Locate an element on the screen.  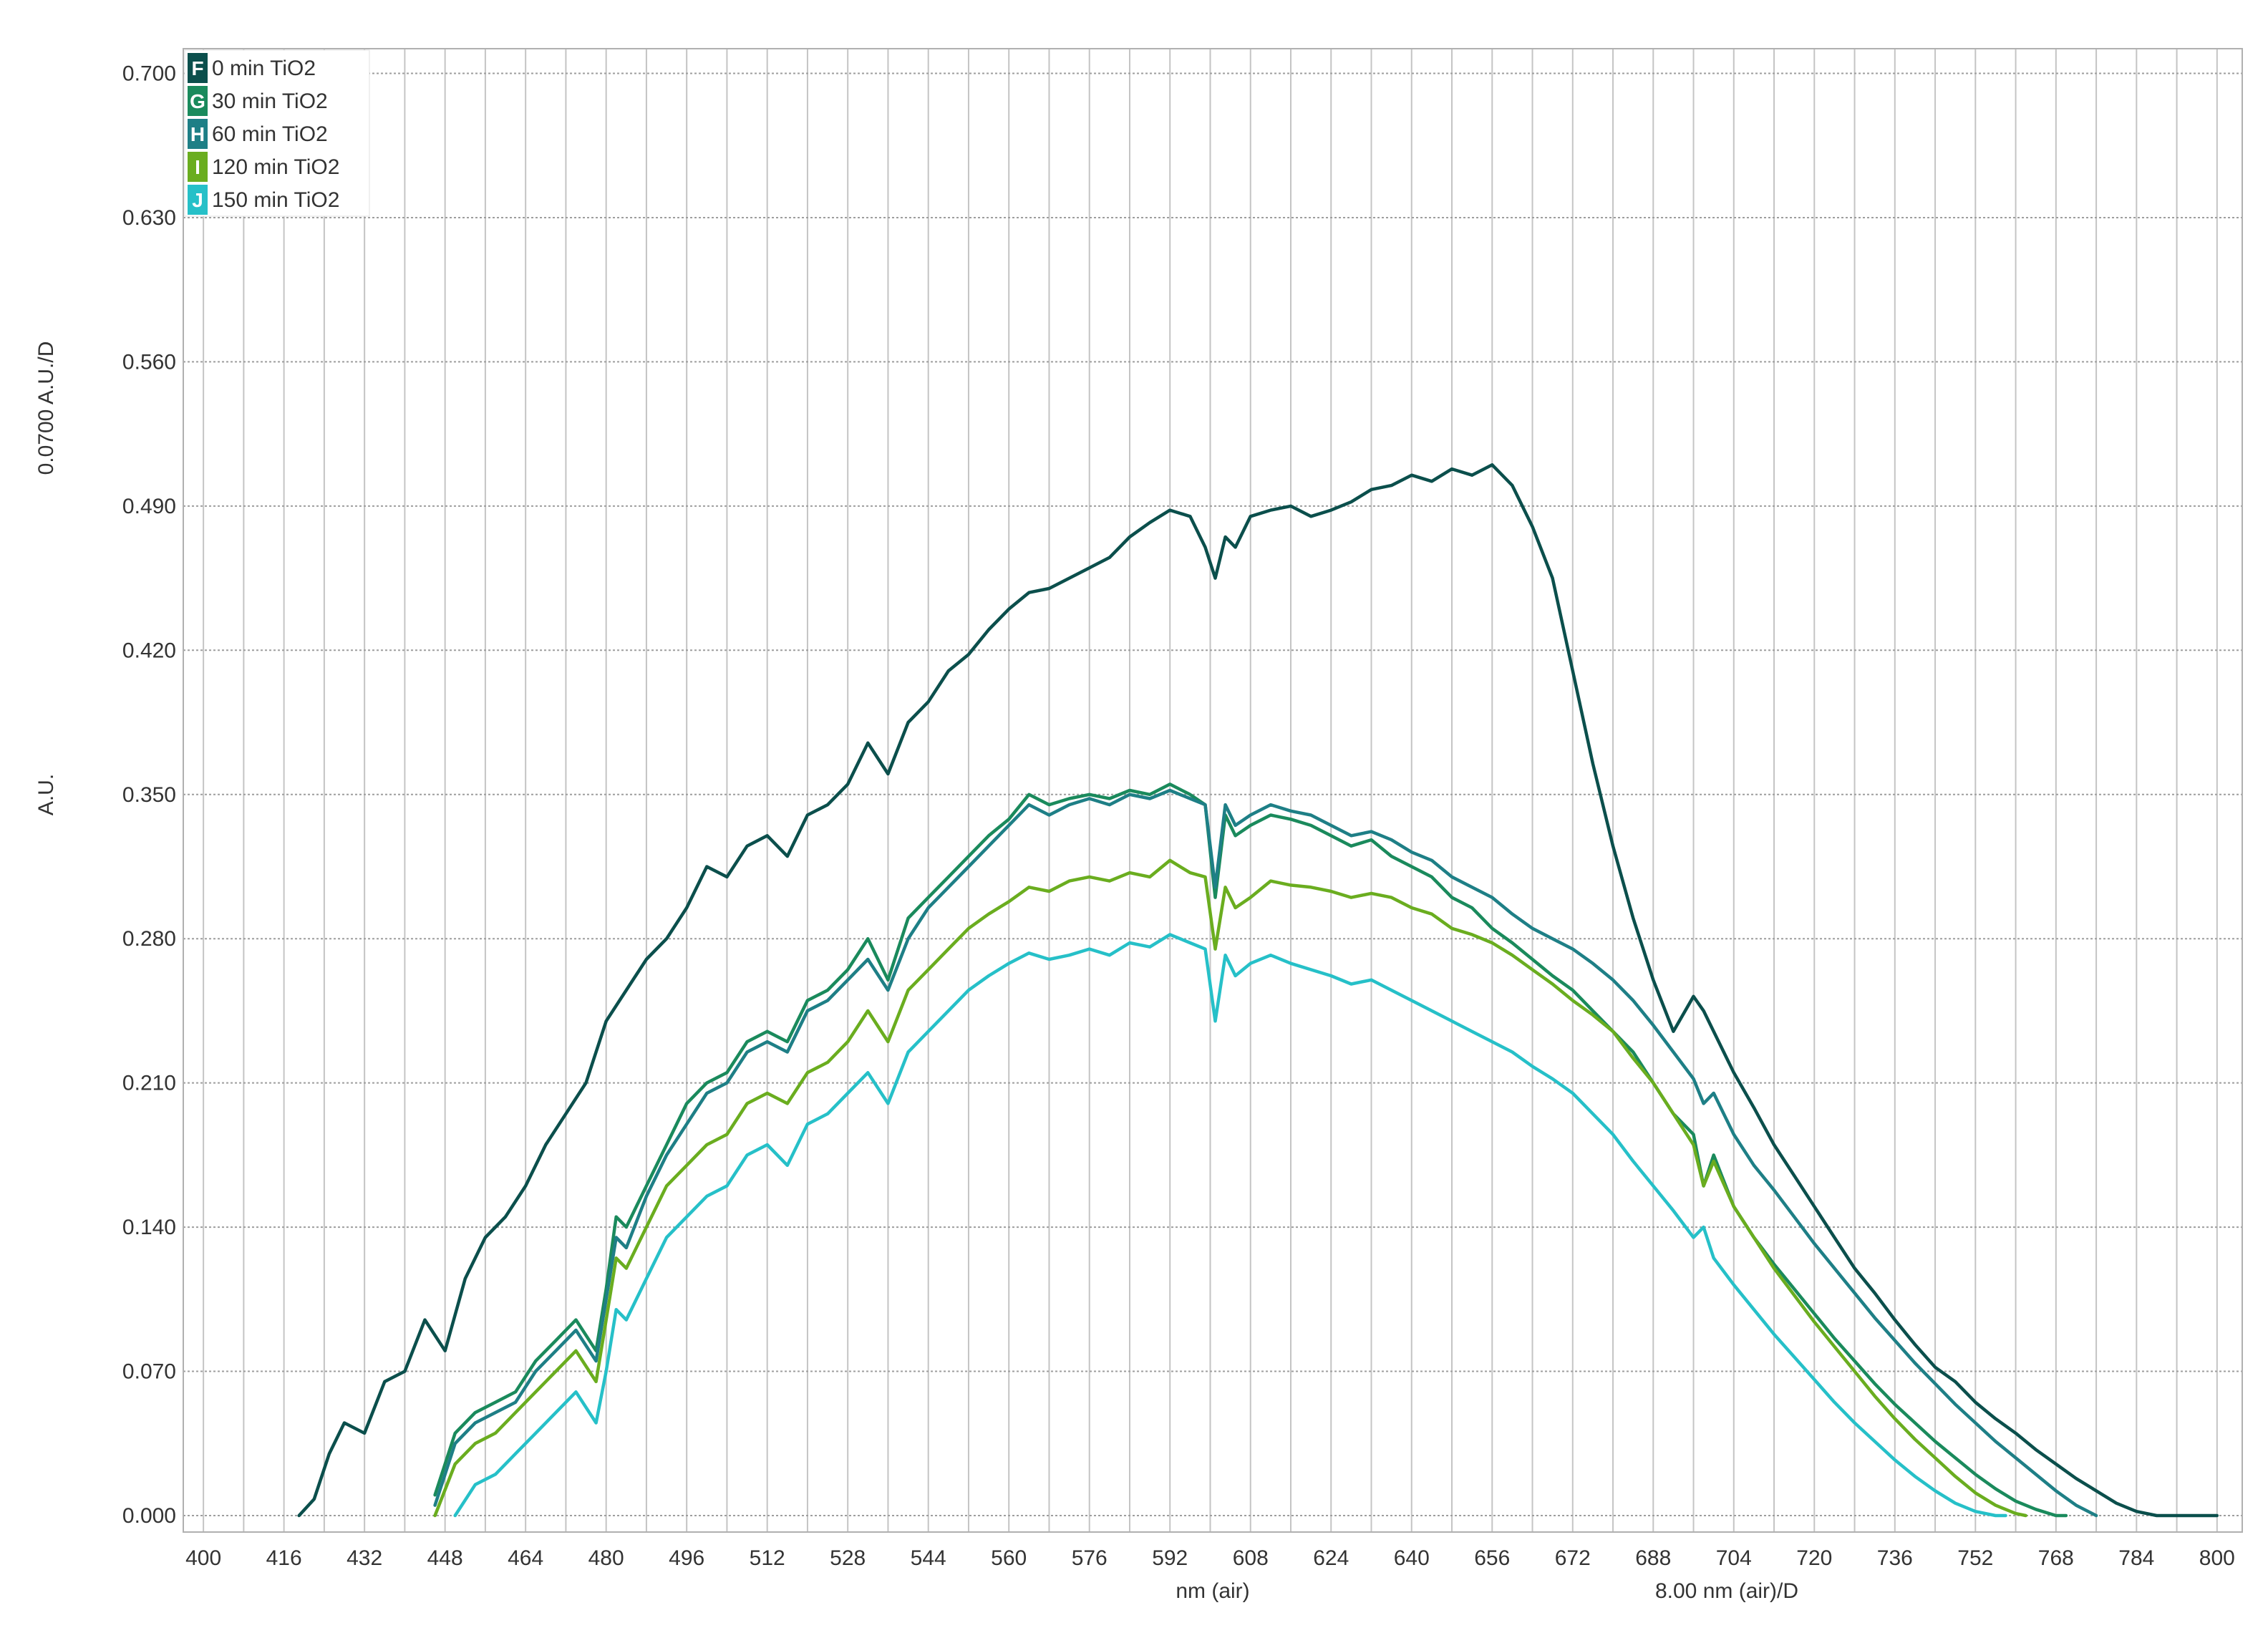
legend-letter: F is located at coordinates (197, 68).